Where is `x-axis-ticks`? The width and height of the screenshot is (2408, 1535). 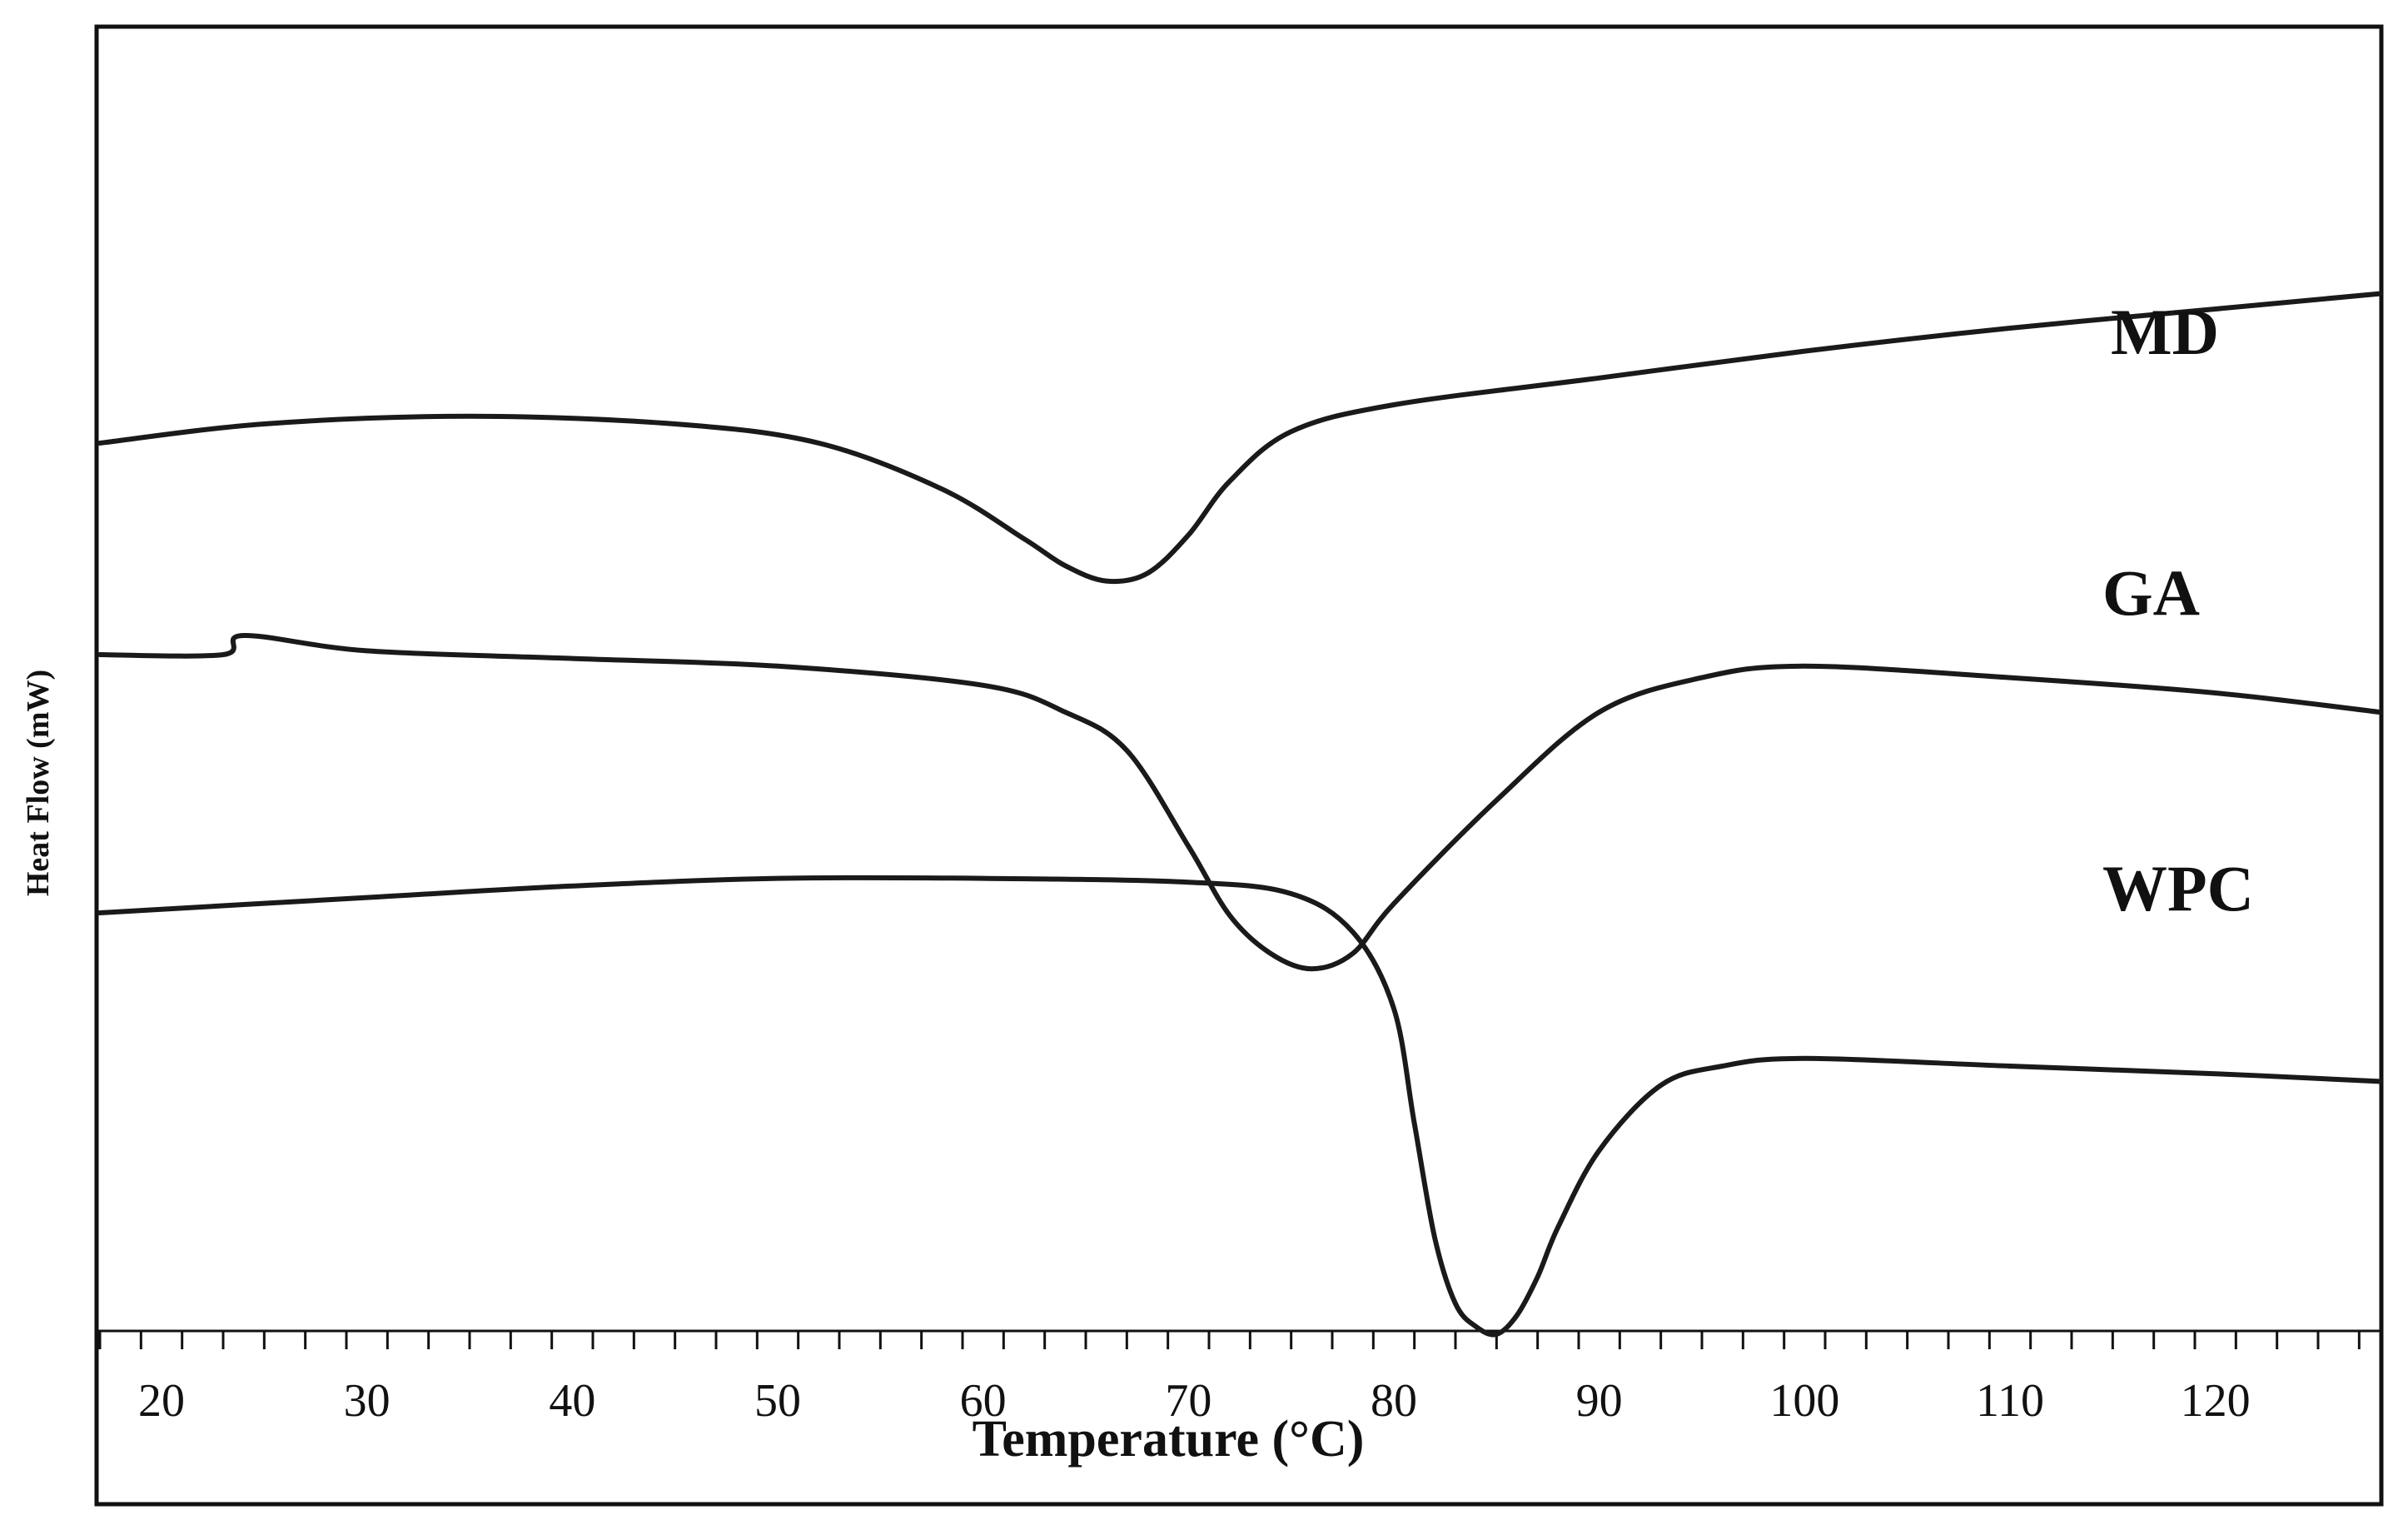 x-axis-ticks is located at coordinates (1230, 1340).